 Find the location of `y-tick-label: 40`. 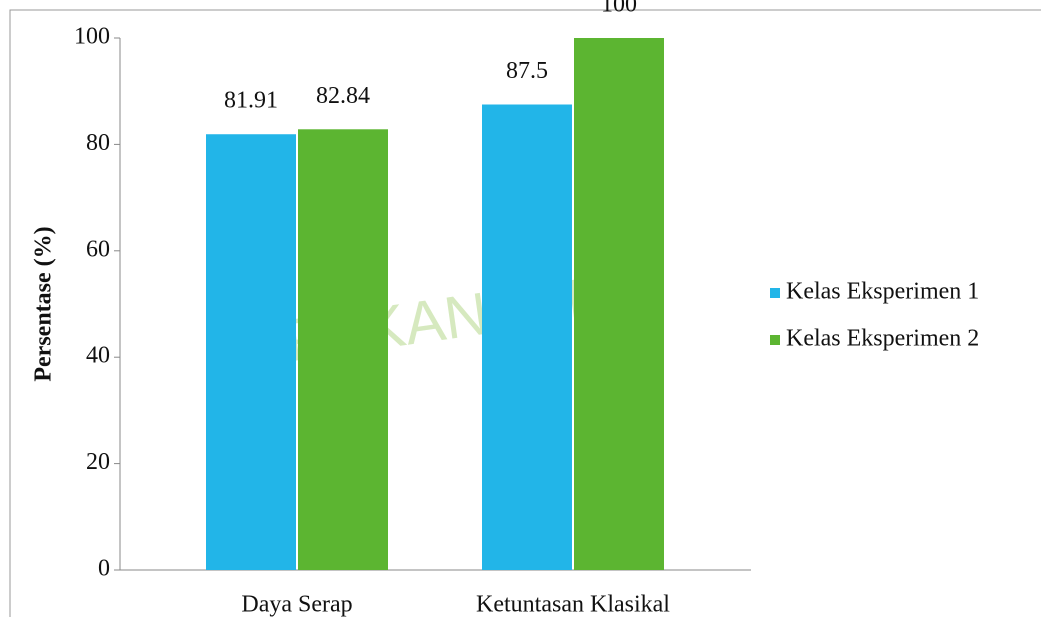

y-tick-label: 40 is located at coordinates (98, 356).